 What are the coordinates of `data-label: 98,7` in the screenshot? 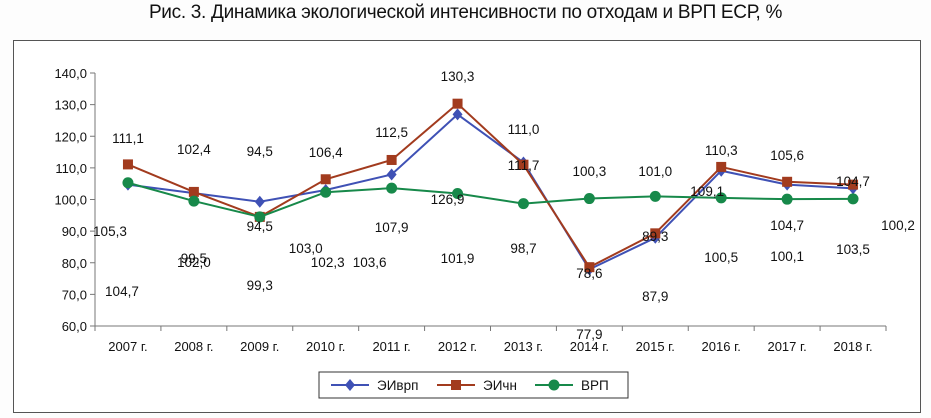 It's located at (523, 248).